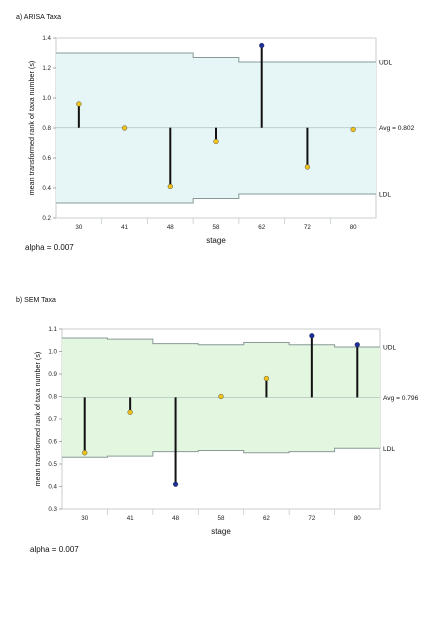  I want to click on chart-b-y-tick-label: 0.3, so click(52, 509).